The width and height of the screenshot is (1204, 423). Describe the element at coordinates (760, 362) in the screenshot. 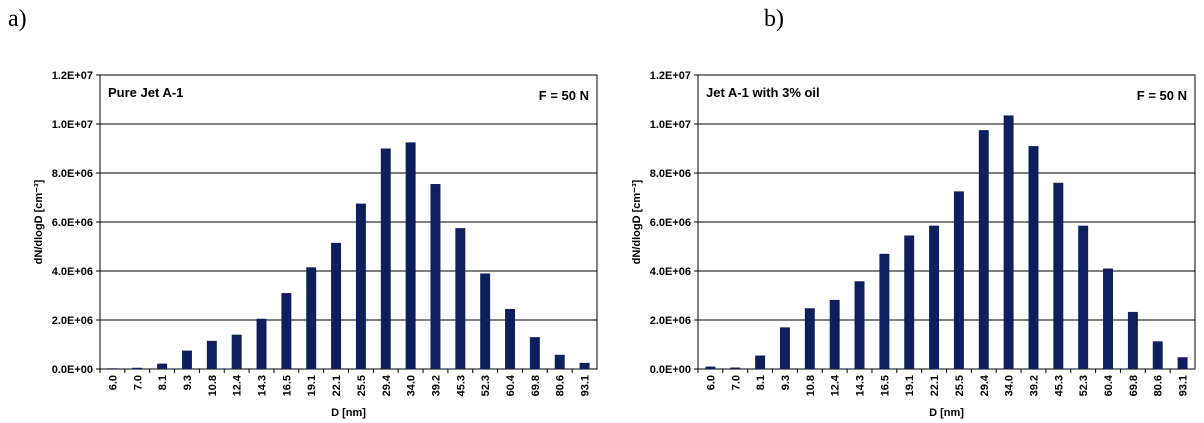

I see `bar-8.1` at that location.